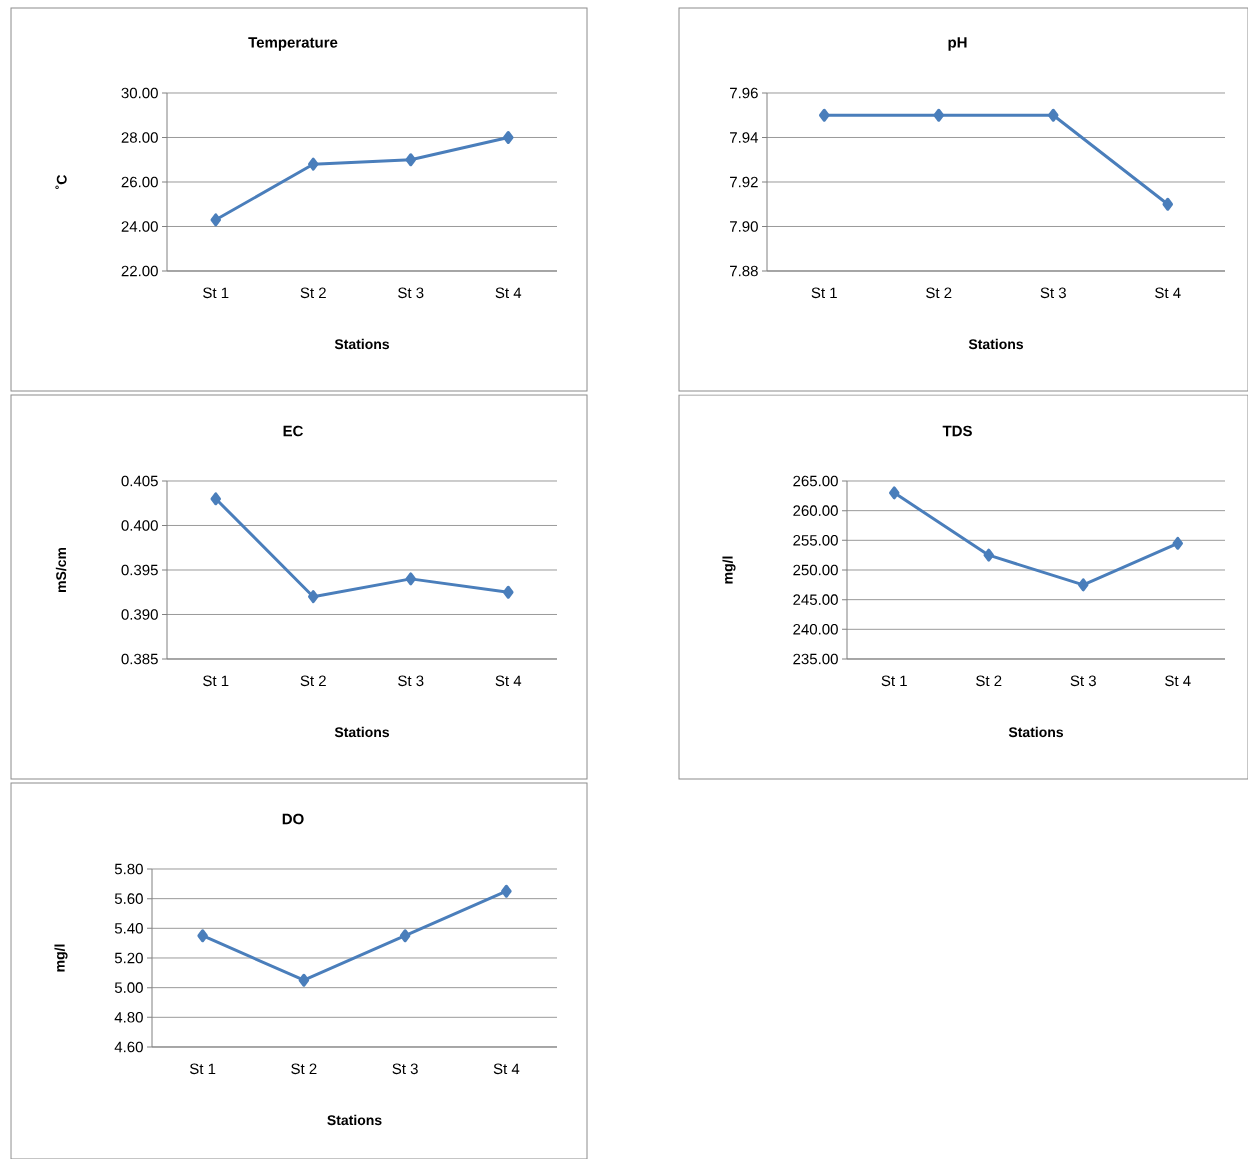 This screenshot has width=1248, height=1159. What do you see at coordinates (957, 431) in the screenshot?
I see `chart-title: TDS` at bounding box center [957, 431].